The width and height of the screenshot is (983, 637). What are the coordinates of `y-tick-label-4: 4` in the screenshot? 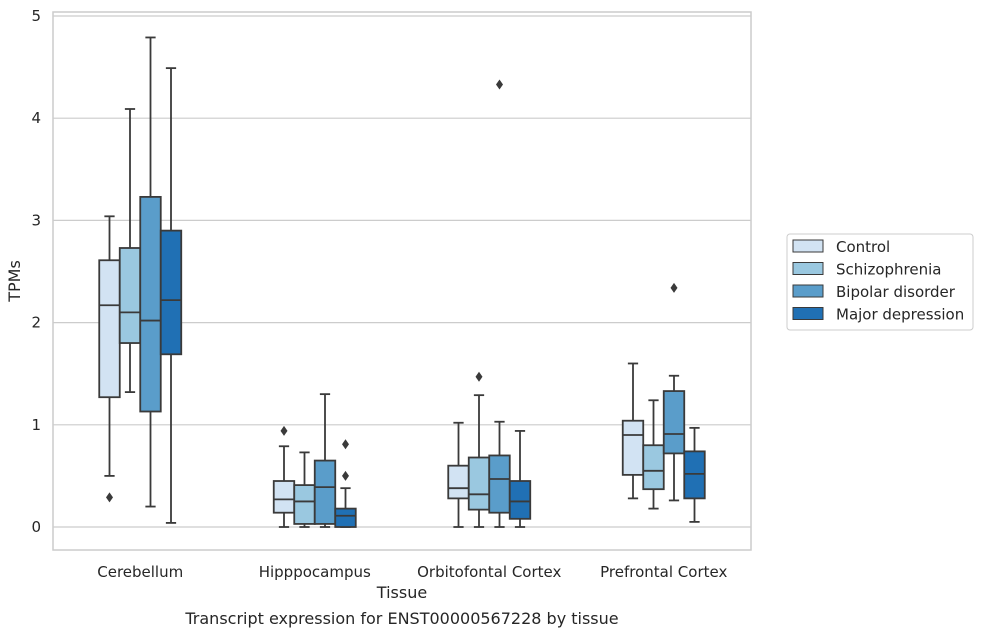 It's located at (36, 118).